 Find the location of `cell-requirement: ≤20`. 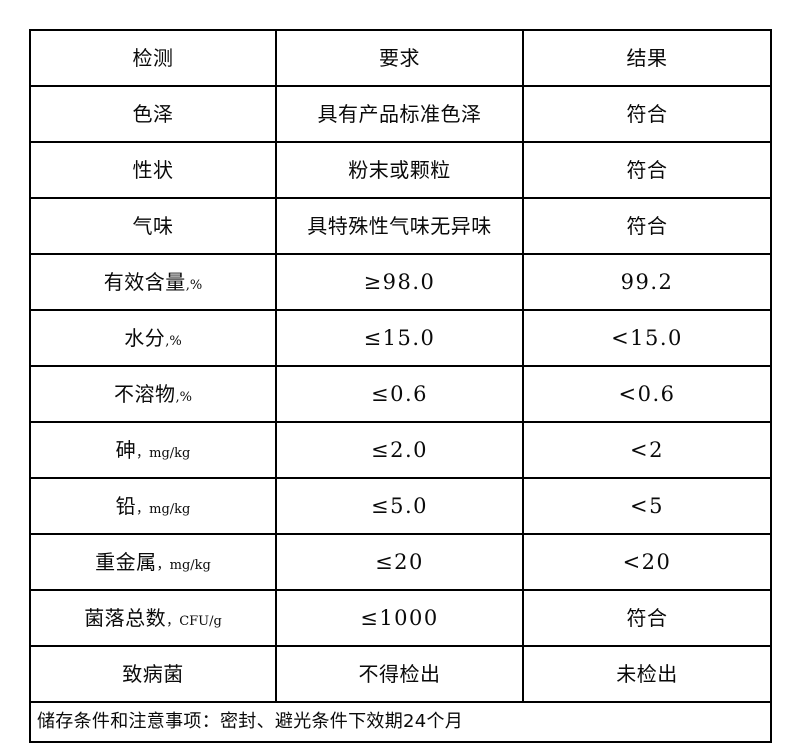

cell-requirement: ≤20 is located at coordinates (399, 562).